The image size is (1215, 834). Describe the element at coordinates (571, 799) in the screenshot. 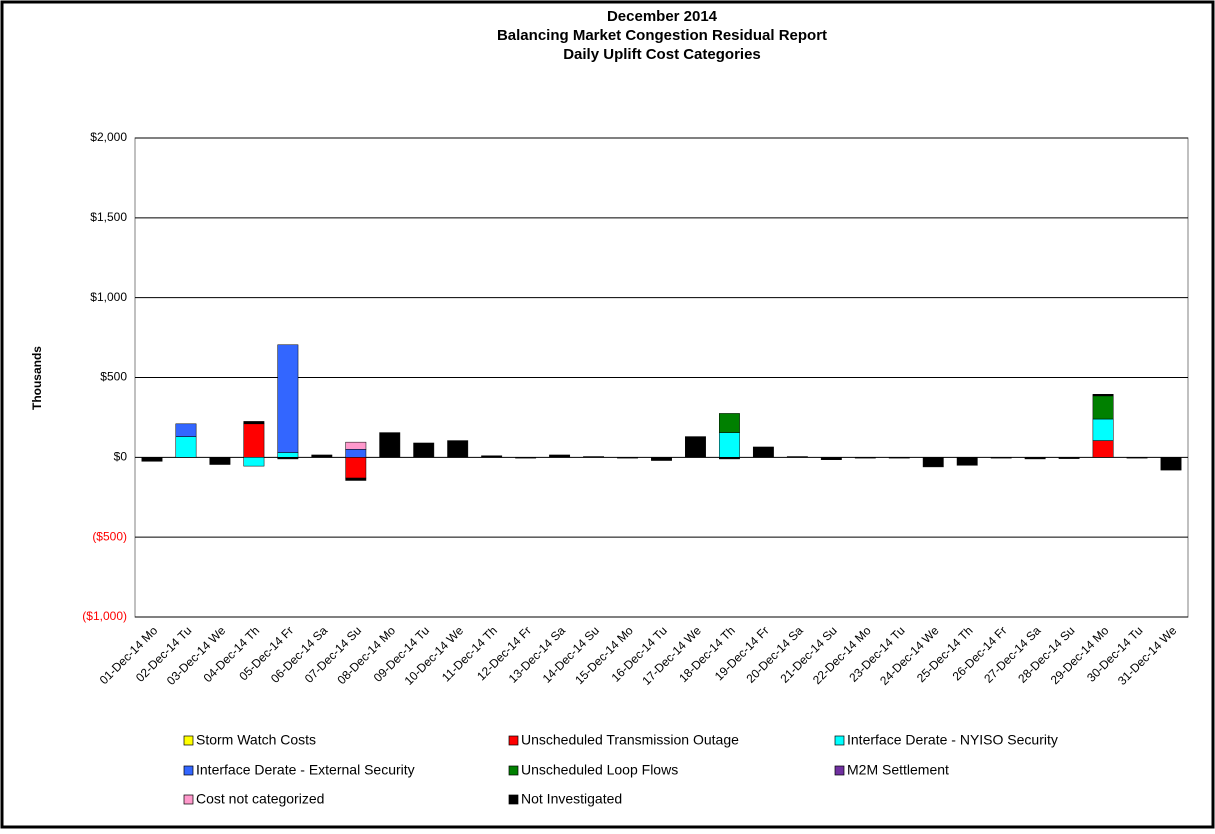

I see `legend-label: Not Investigated` at that location.